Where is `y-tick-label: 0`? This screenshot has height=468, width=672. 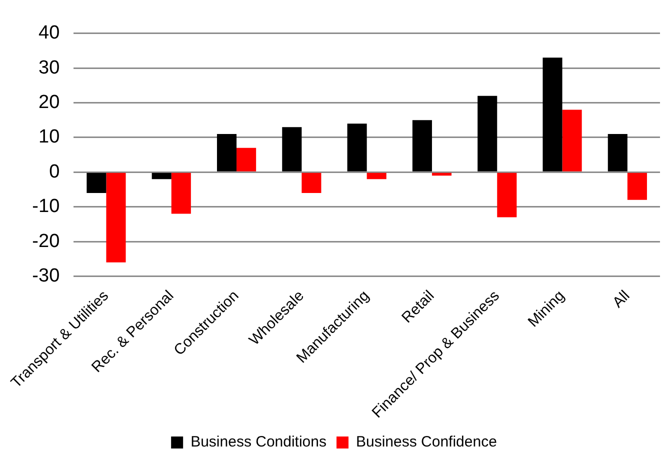 y-tick-label: 0 is located at coordinates (54, 171).